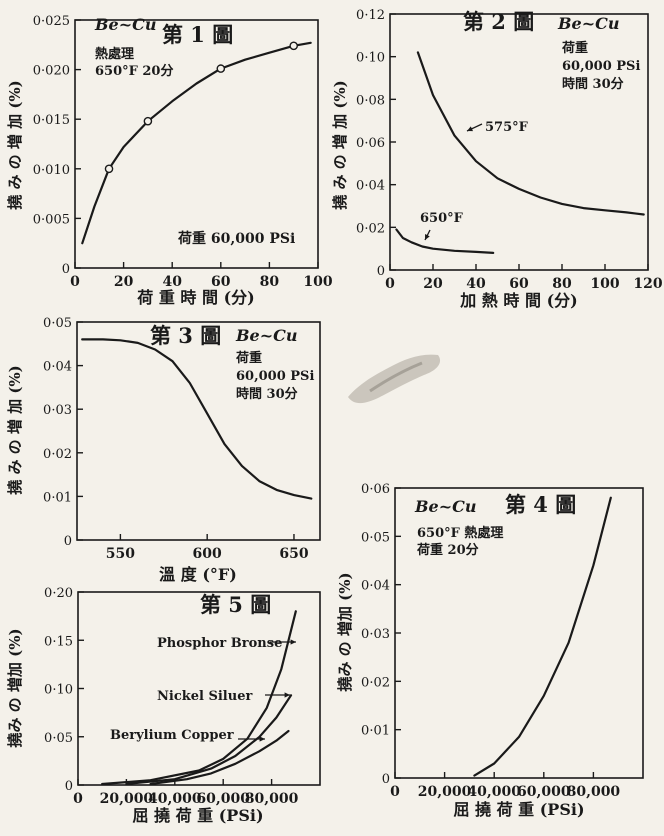 The image size is (664, 836). I want to click on x-axis-label: 加 熱 時 間 (分), so click(518, 300).